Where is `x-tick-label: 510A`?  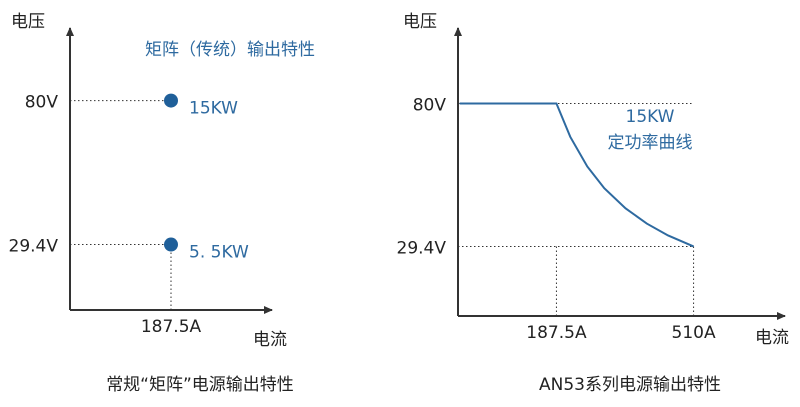
x-tick-label: 510A is located at coordinates (694, 333).